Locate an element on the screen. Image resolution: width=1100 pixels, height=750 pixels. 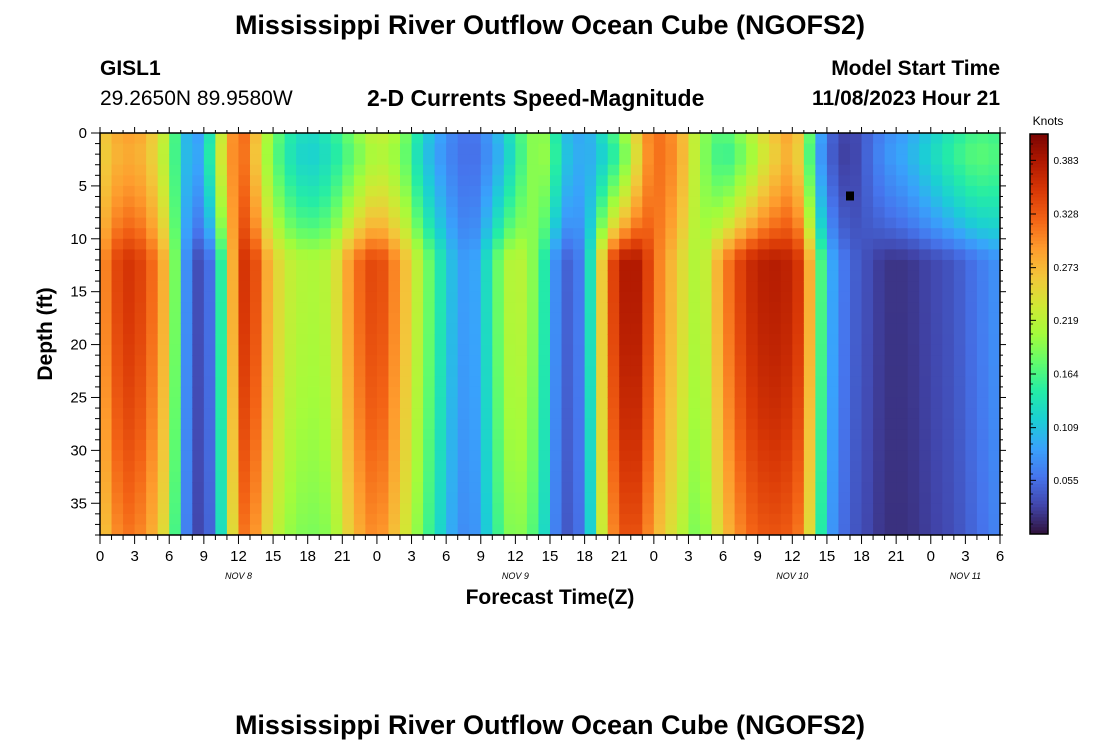
model-start-value: 11/08/2023 Hour 21 is located at coordinates (906, 98).